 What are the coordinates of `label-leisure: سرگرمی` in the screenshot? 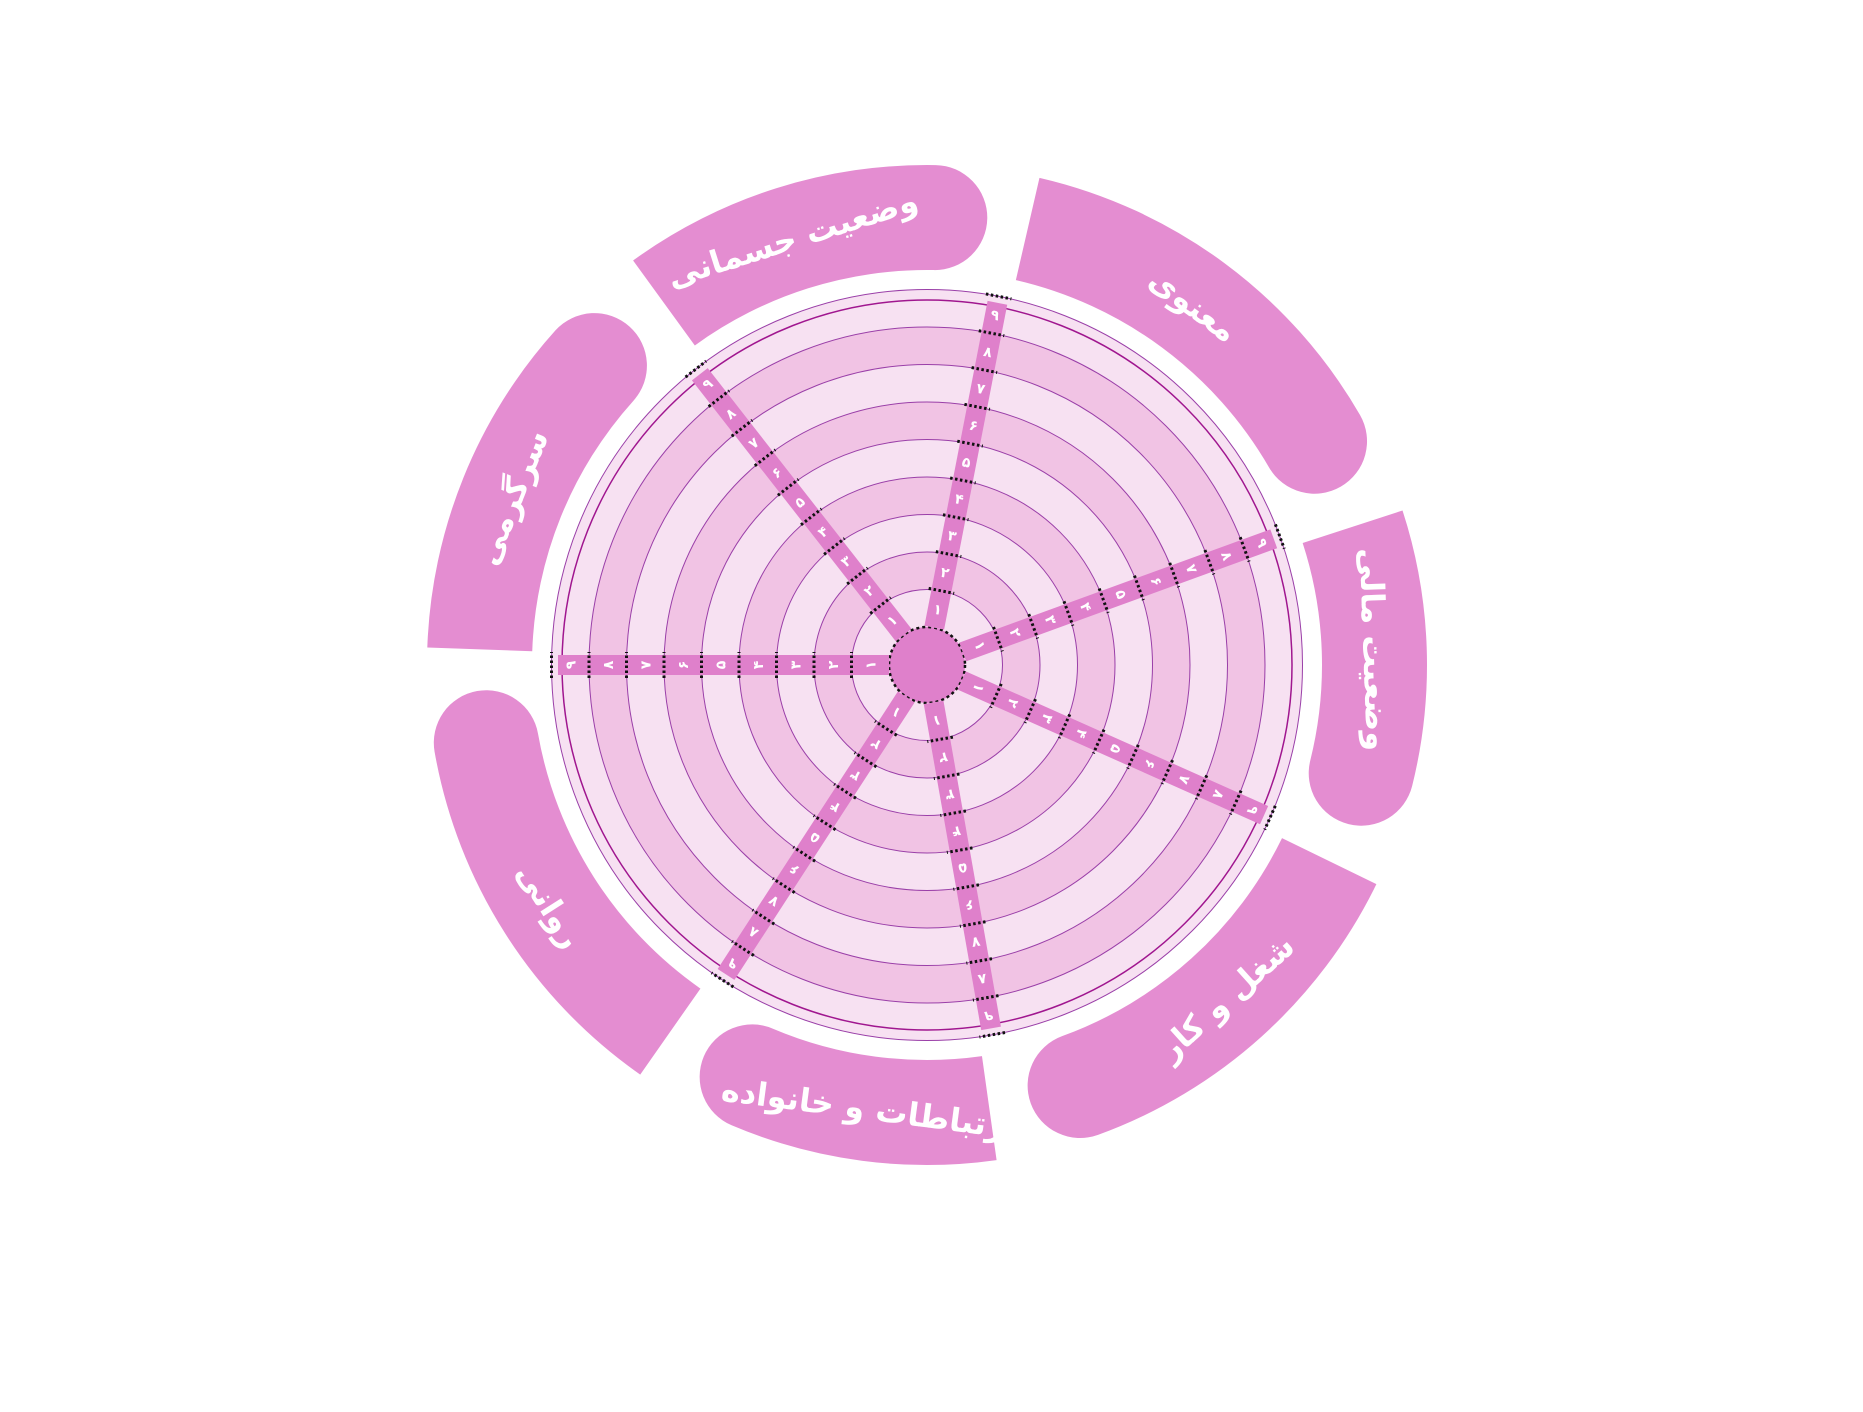 It's located at (537, 482).